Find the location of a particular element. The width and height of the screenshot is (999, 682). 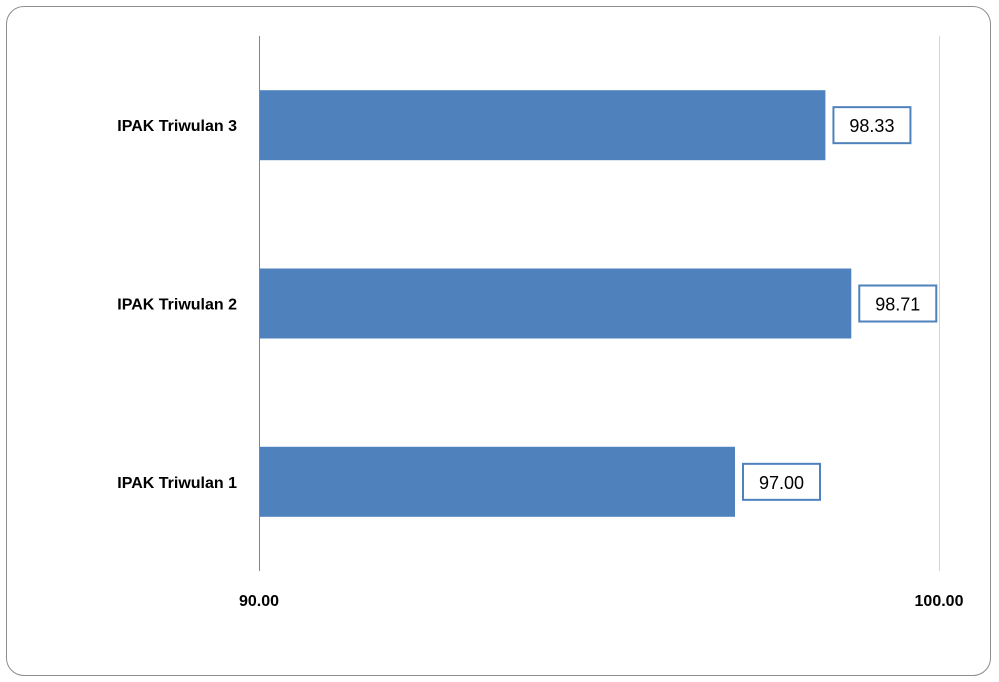

category-label: IPAK Triwulan 1 is located at coordinates (177, 483).